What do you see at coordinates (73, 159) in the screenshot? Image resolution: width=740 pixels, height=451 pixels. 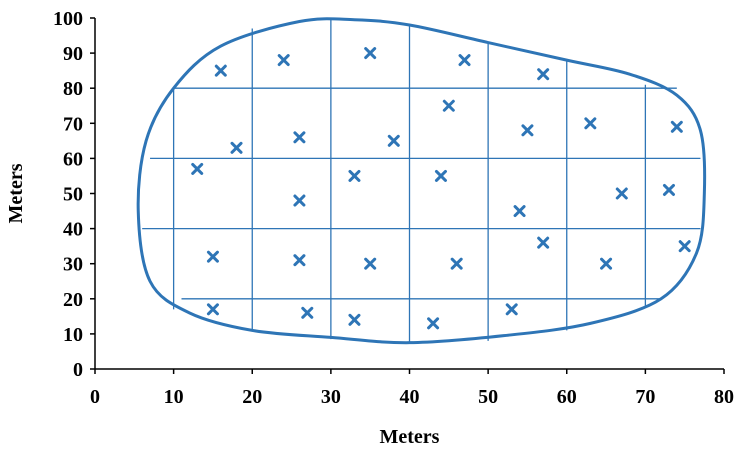 I see `y-tick-label: 60` at bounding box center [73, 159].